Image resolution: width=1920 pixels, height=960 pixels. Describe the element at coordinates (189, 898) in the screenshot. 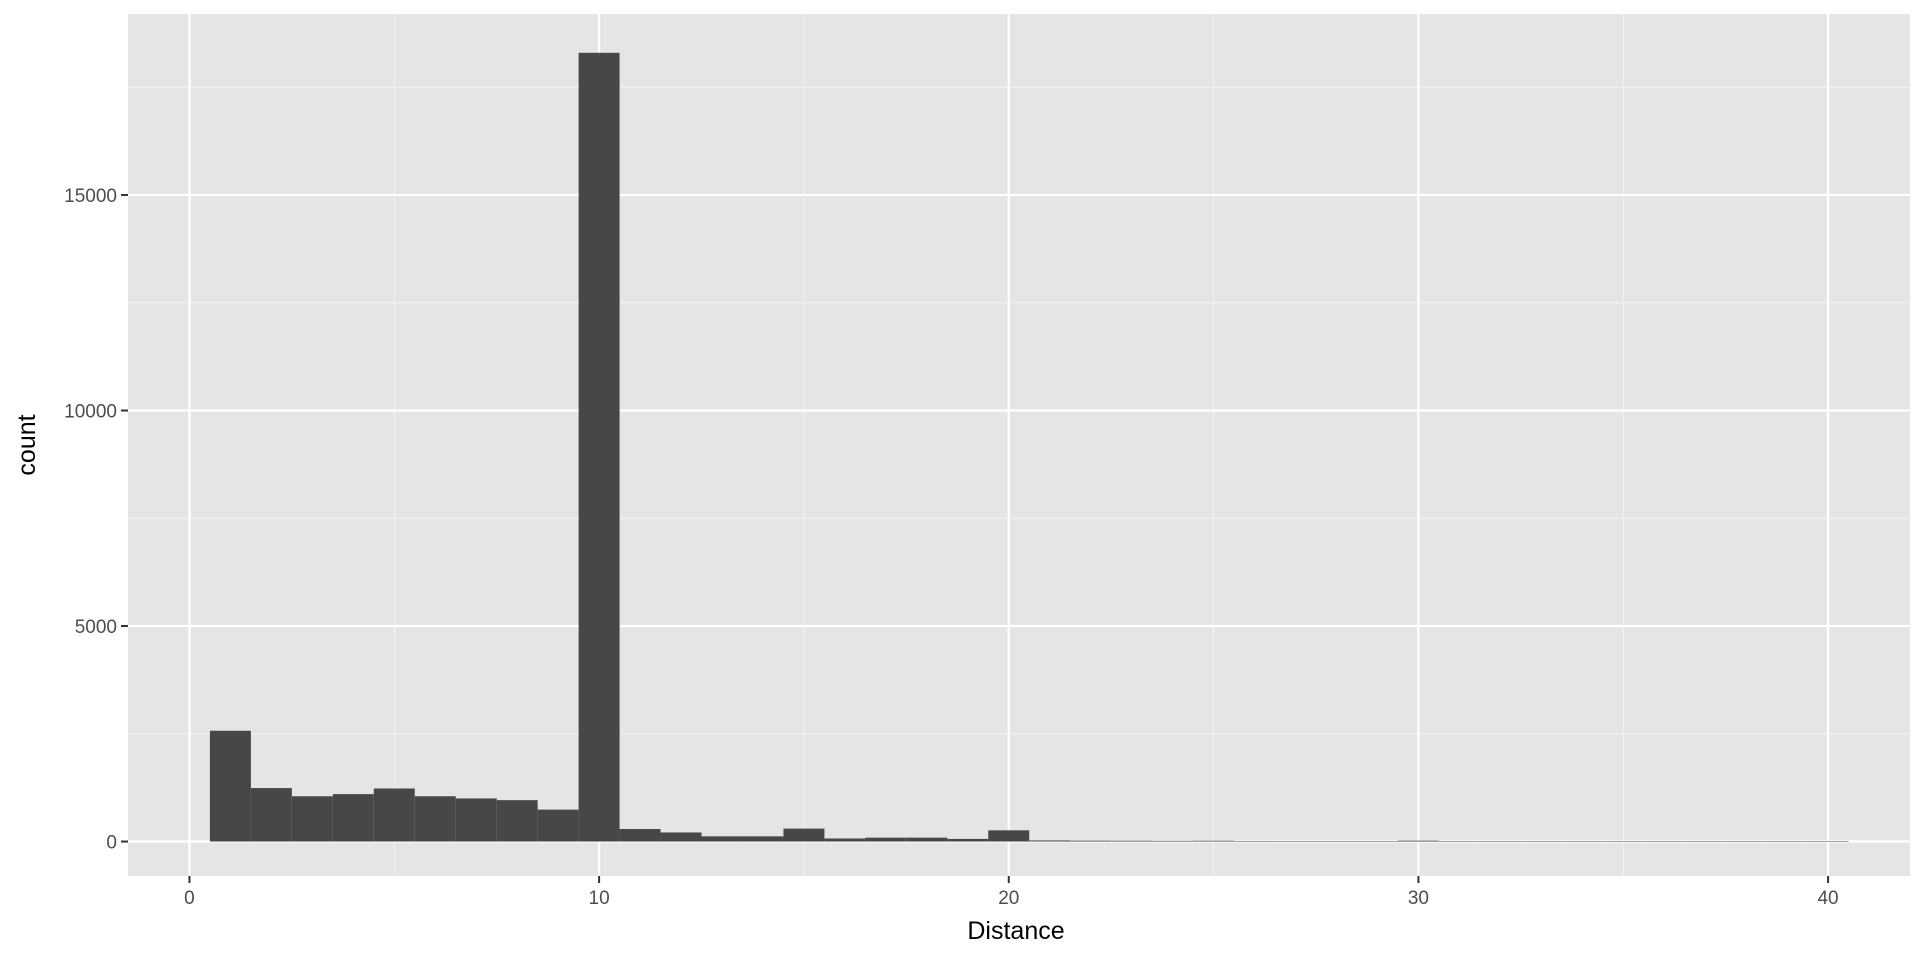

I see `x-tick-label: 0` at that location.